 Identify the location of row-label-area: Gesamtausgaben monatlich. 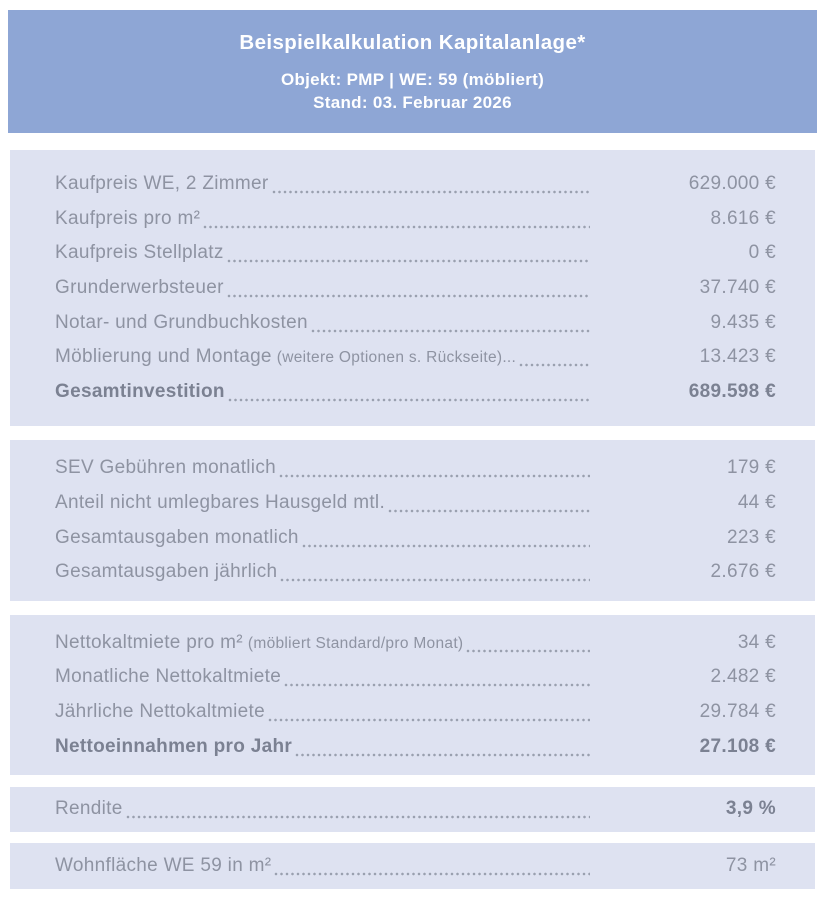
(322, 538).